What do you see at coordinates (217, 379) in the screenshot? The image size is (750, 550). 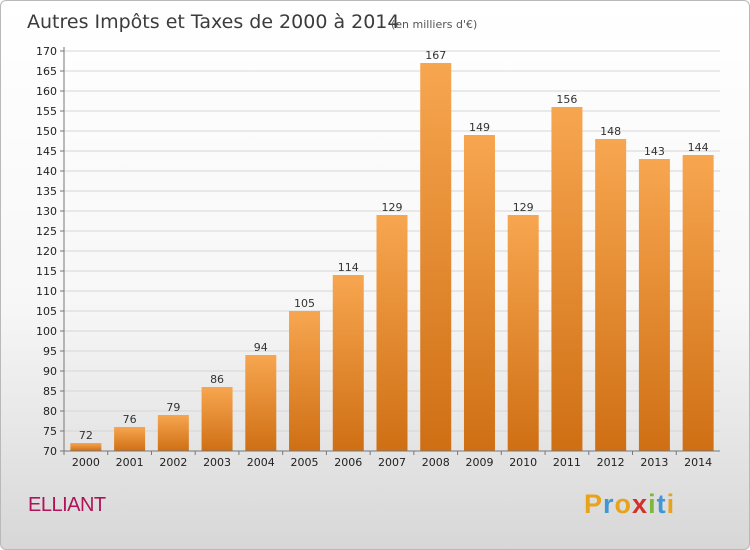 I see `data-label: 86` at bounding box center [217, 379].